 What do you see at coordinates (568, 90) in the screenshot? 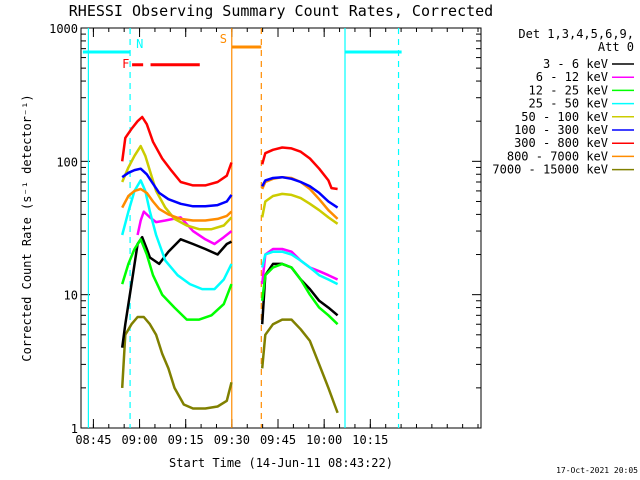
I see `legend-label-2: 12 - 25 keV` at bounding box center [568, 90].